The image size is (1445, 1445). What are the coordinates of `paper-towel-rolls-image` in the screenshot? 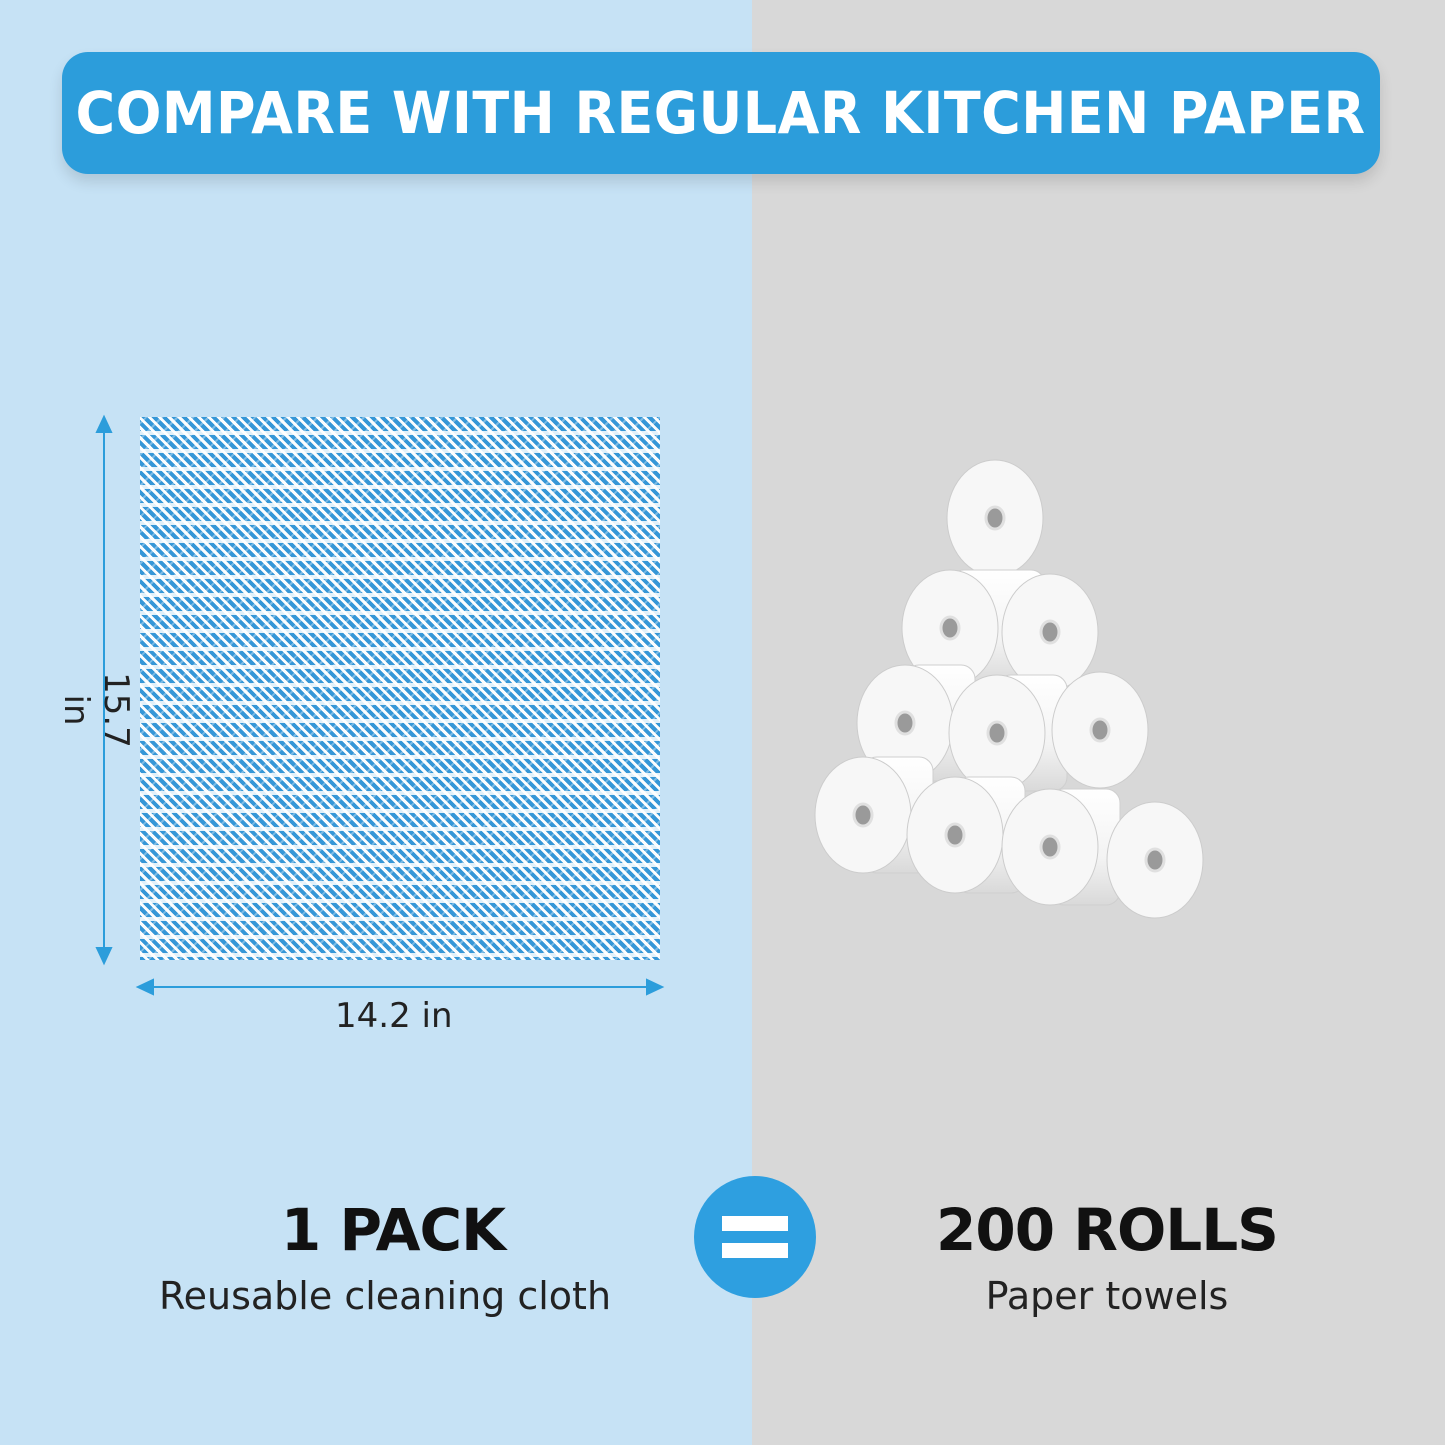 It's located at (1009, 689).